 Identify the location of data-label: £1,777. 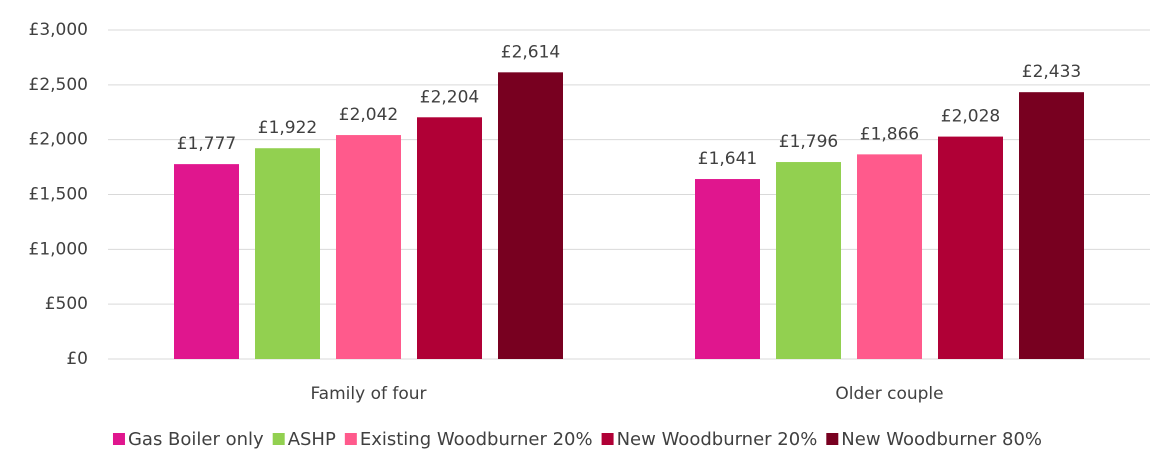
(206, 144).